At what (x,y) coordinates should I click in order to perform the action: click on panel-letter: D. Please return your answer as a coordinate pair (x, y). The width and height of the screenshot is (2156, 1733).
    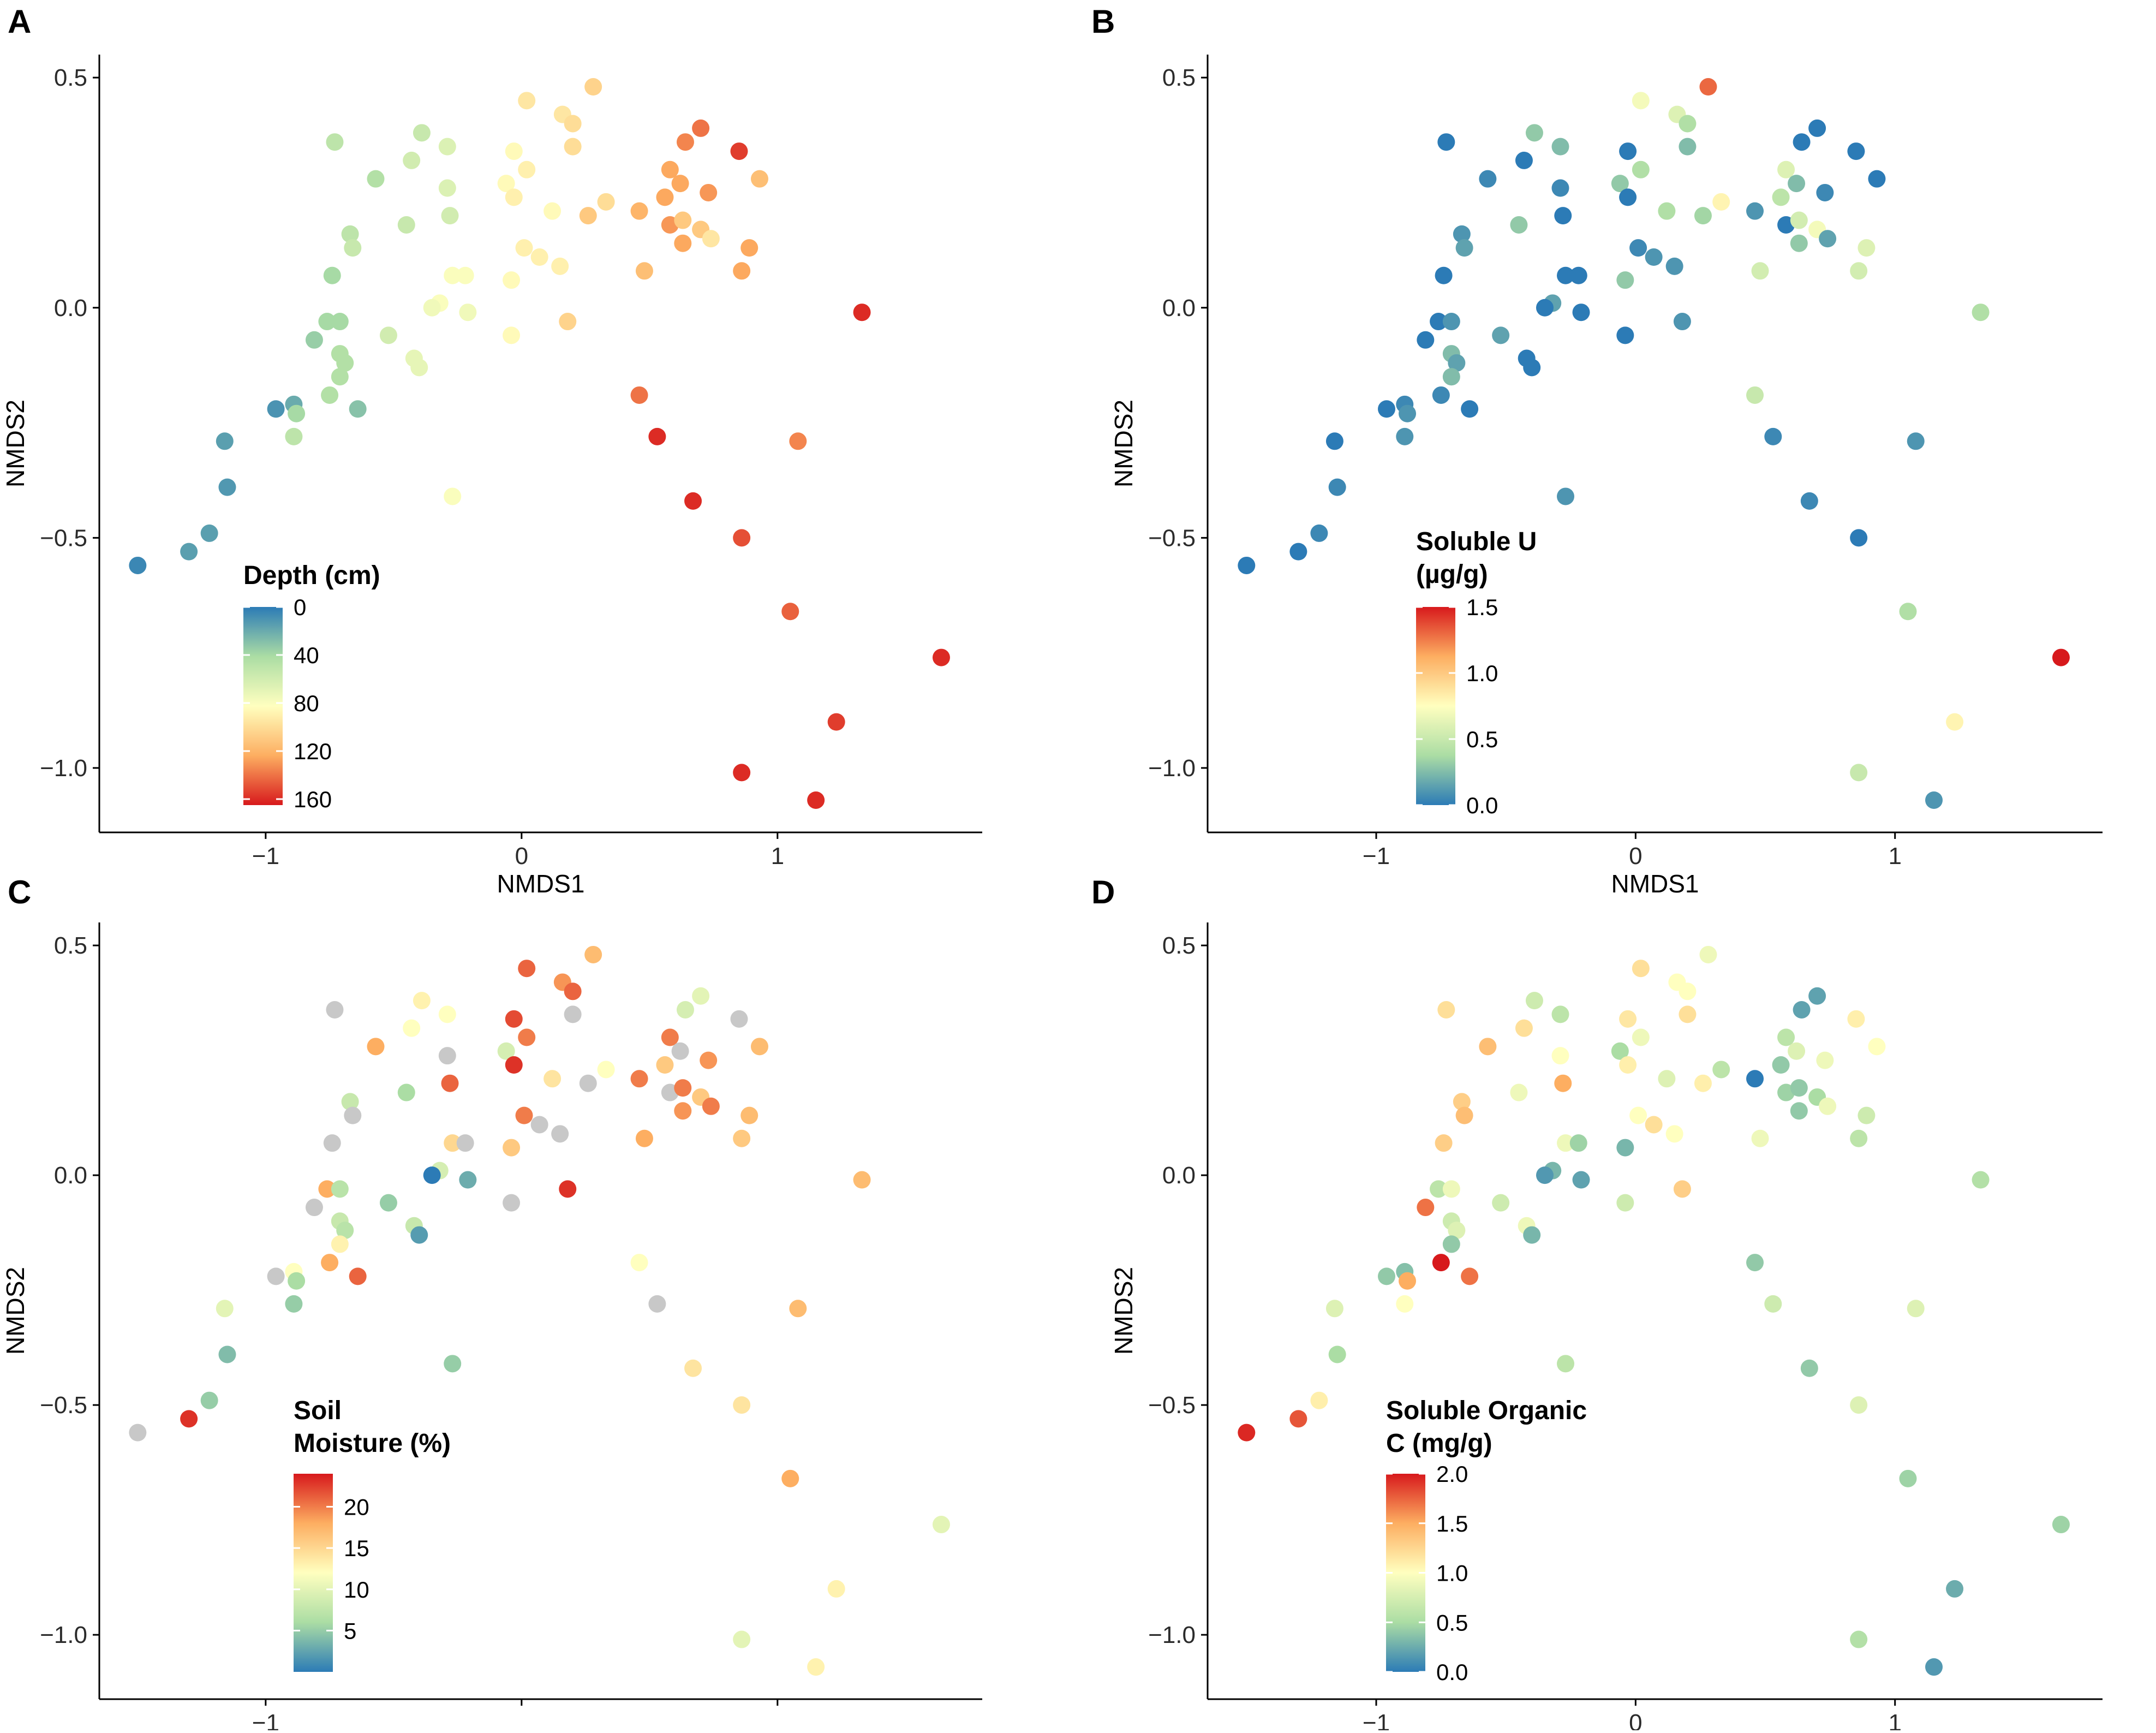
    Looking at the image, I should click on (1103, 892).